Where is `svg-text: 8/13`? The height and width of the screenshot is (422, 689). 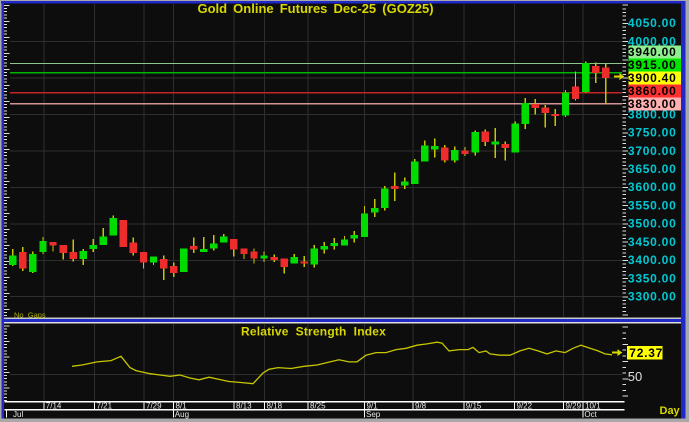 svg-text: 8/13 is located at coordinates (244, 405).